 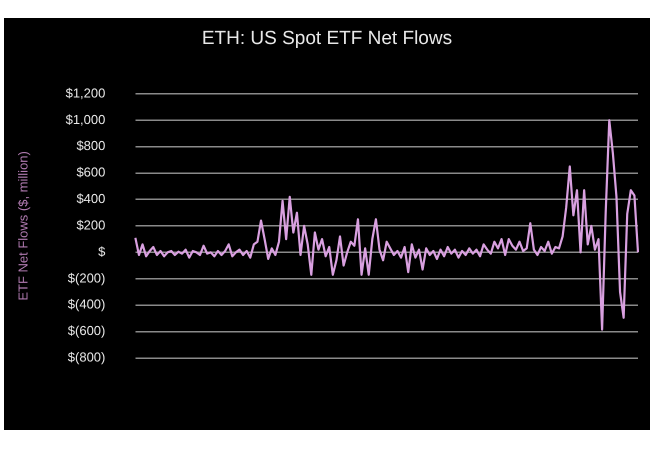 I want to click on y-tick-label: $1,000, so click(x=86, y=119).